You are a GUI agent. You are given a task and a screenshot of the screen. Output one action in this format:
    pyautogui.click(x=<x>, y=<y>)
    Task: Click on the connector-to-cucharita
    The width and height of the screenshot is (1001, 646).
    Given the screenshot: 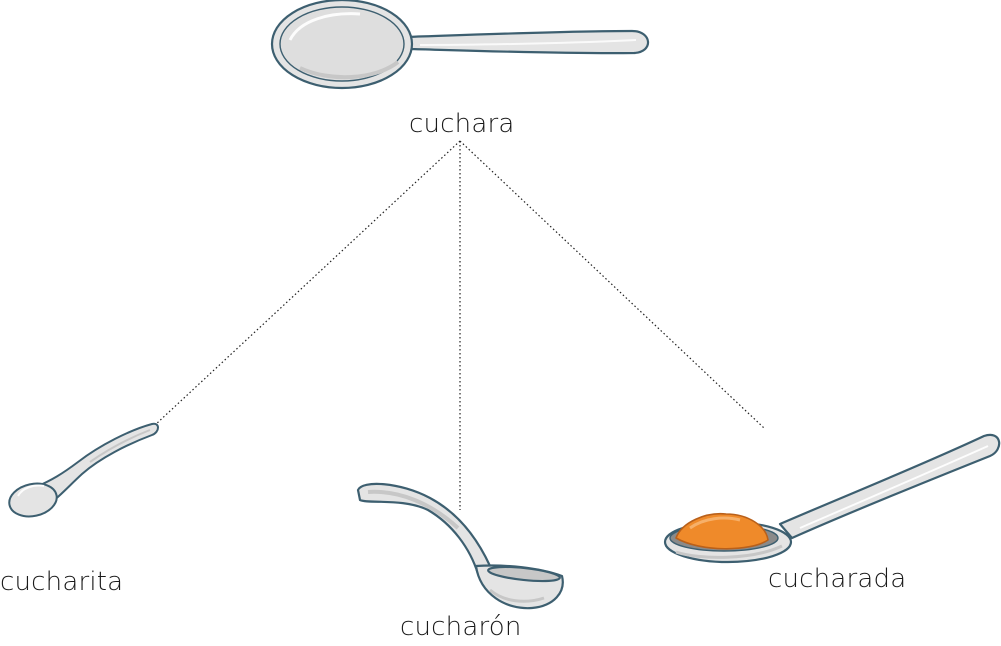 What is the action you would take?
    pyautogui.click(x=307, y=283)
    